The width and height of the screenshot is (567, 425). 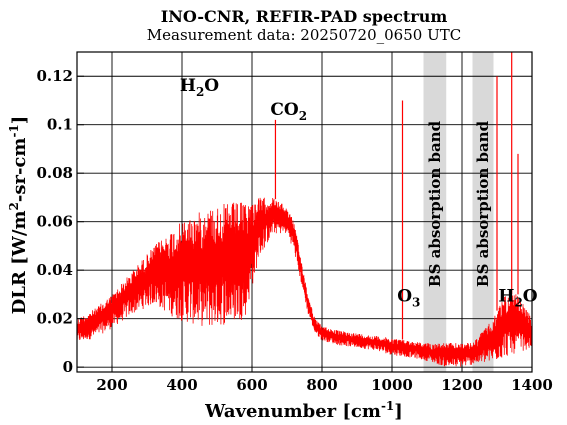 What do you see at coordinates (304, 16) in the screenshot?
I see `chart-title: INO-CNR, REFIR-PAD spectrum` at bounding box center [304, 16].